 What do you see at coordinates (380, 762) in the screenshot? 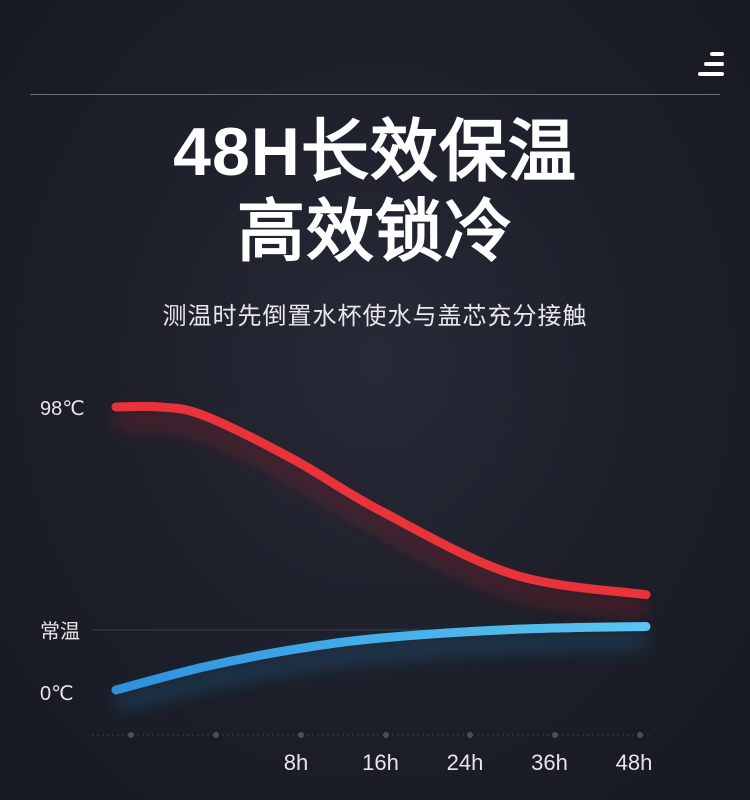
I see `x-tick-16h: 16h` at bounding box center [380, 762].